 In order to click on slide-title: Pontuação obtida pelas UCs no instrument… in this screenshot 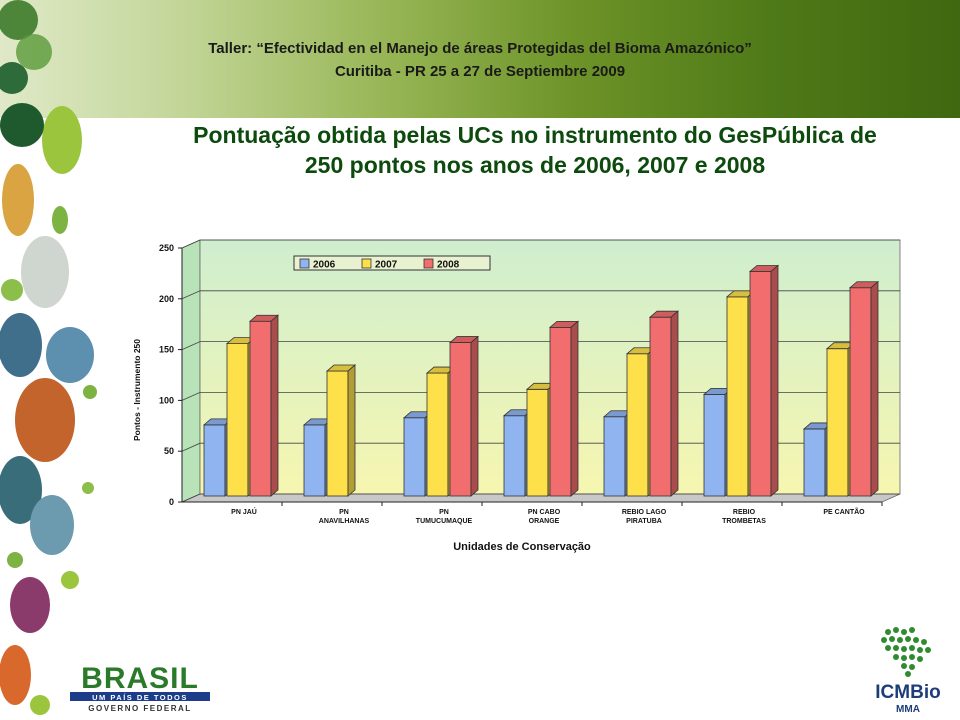, I will do `click(535, 150)`.